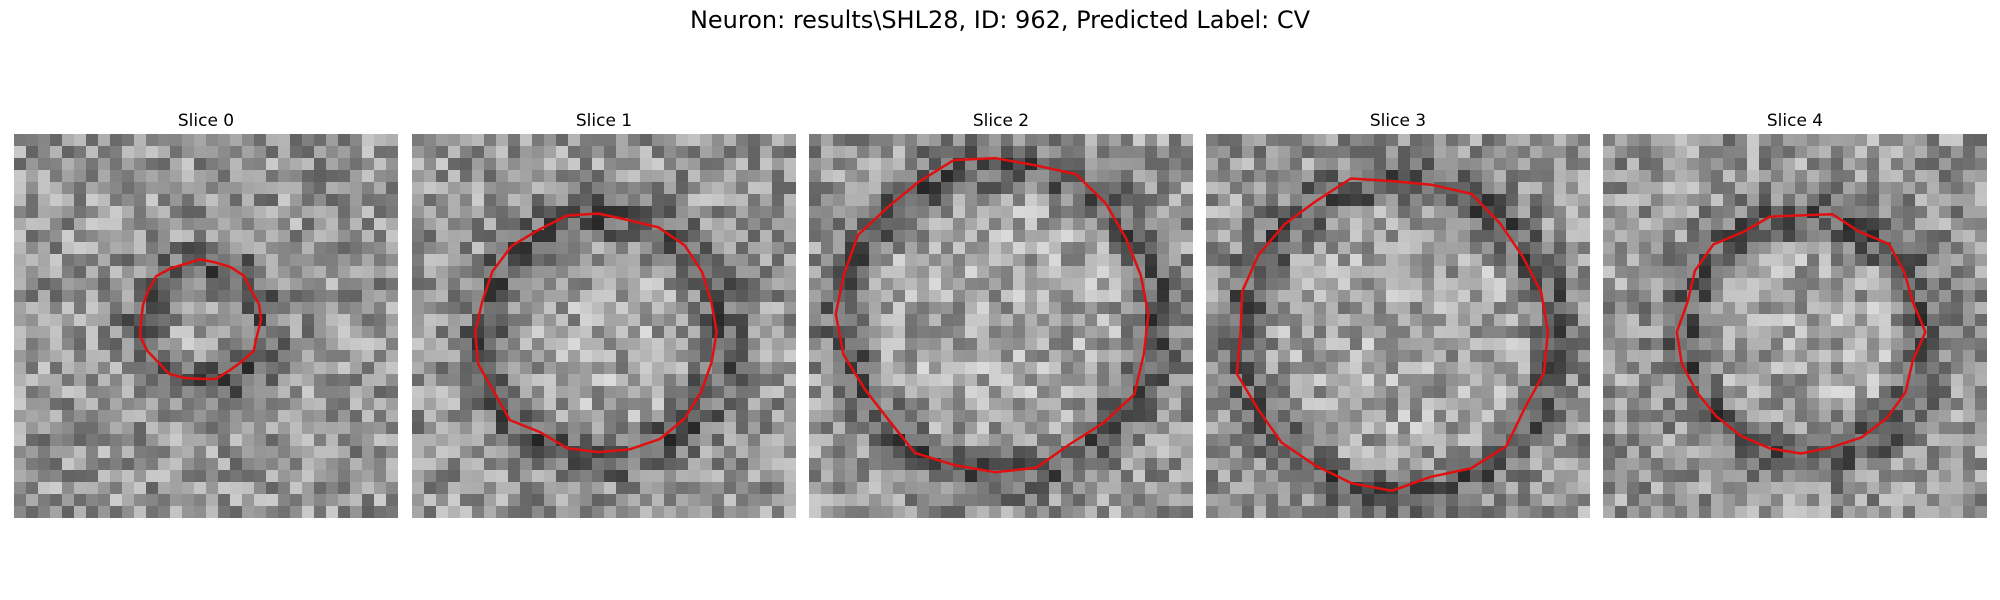 The height and width of the screenshot is (600, 2000). Describe the element at coordinates (206, 121) in the screenshot. I see `slice-title-0: Slice 0` at that location.